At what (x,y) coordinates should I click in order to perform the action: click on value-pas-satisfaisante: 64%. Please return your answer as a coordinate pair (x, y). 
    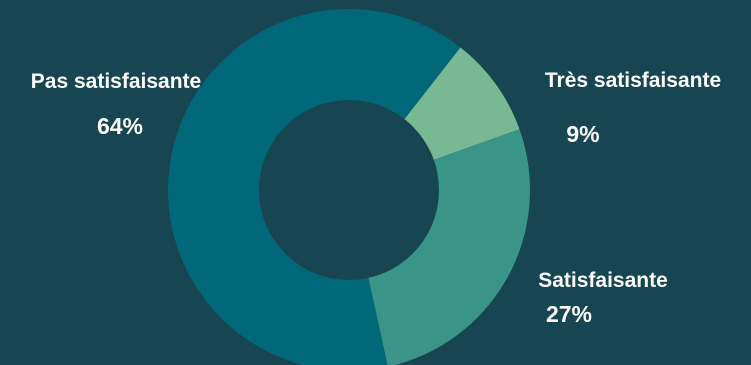
    Looking at the image, I should click on (120, 126).